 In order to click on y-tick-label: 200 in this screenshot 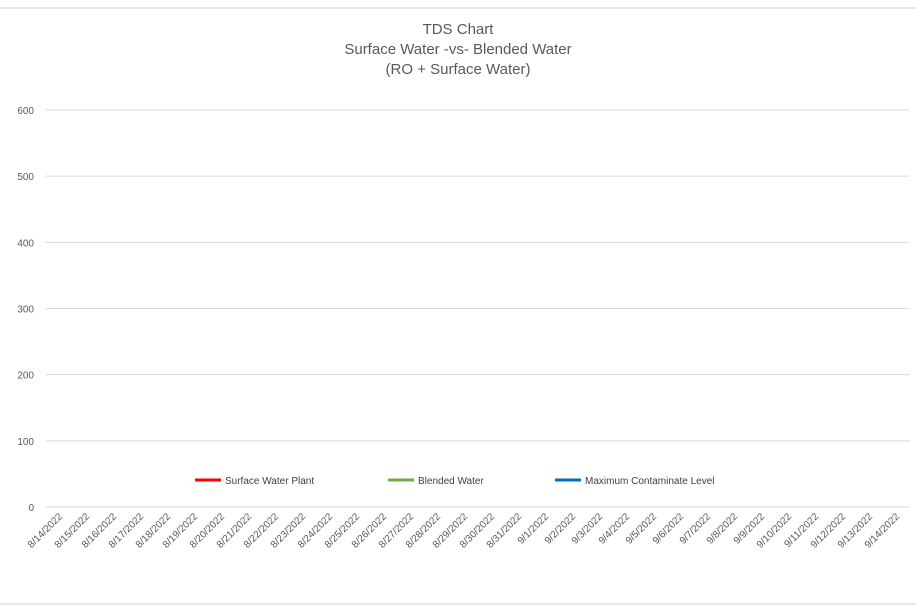, I will do `click(25, 376)`.